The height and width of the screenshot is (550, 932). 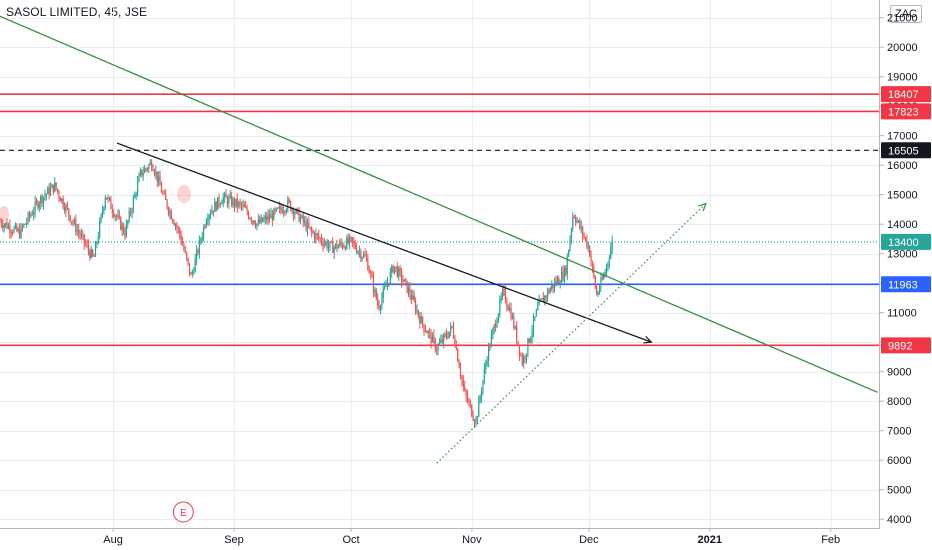 I want to click on price-tick-label: 21000, so click(x=902, y=19).